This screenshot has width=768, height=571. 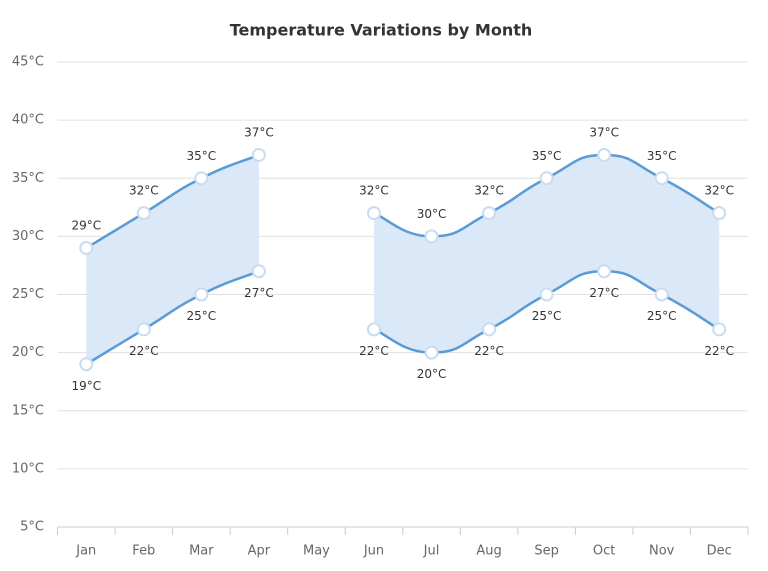 I want to click on y-tick-label: 35°C, so click(x=28, y=178).